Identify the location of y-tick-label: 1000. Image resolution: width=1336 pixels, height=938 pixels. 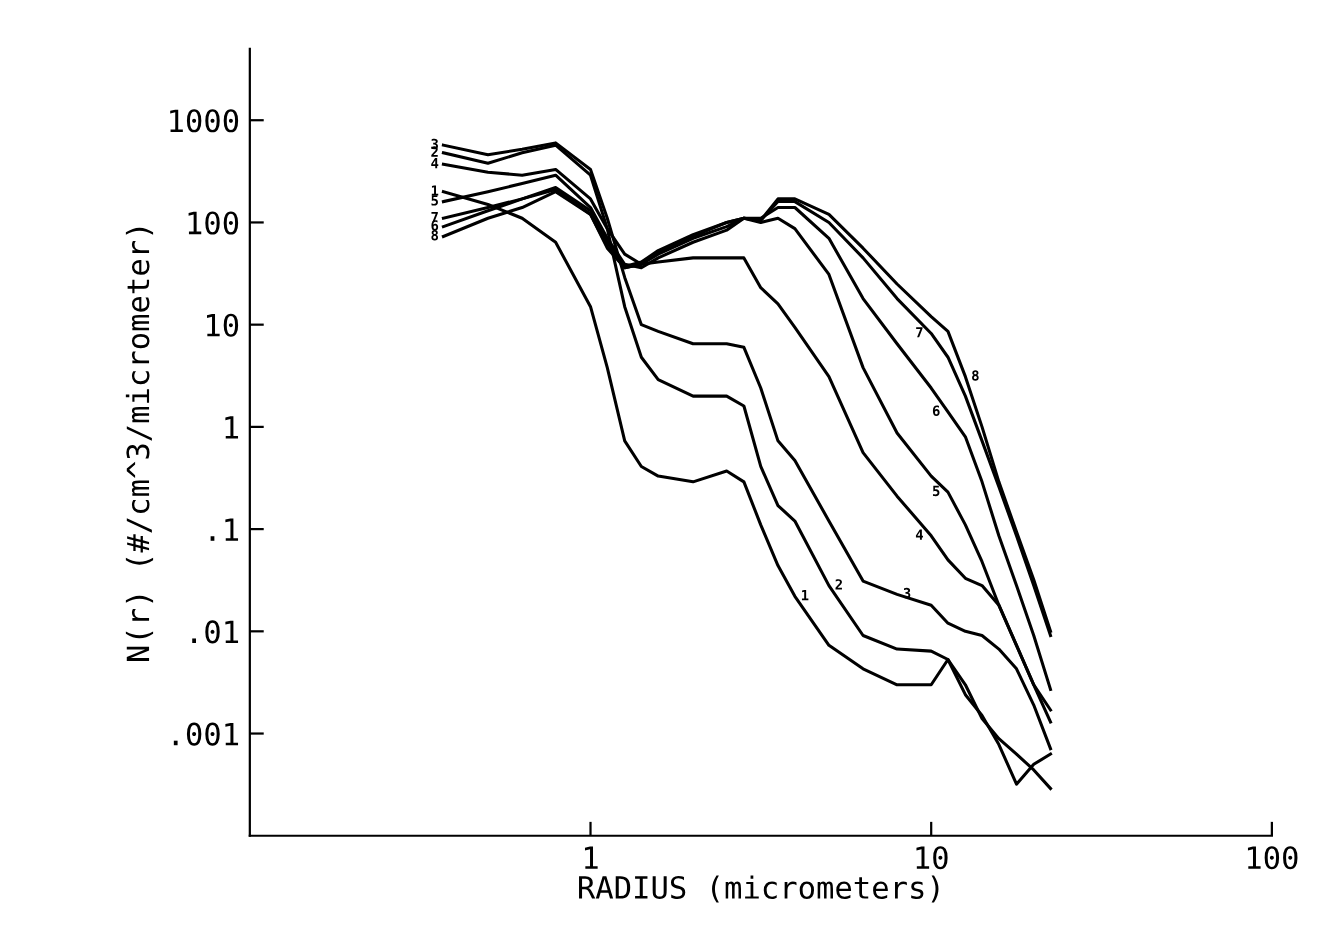
(204, 121).